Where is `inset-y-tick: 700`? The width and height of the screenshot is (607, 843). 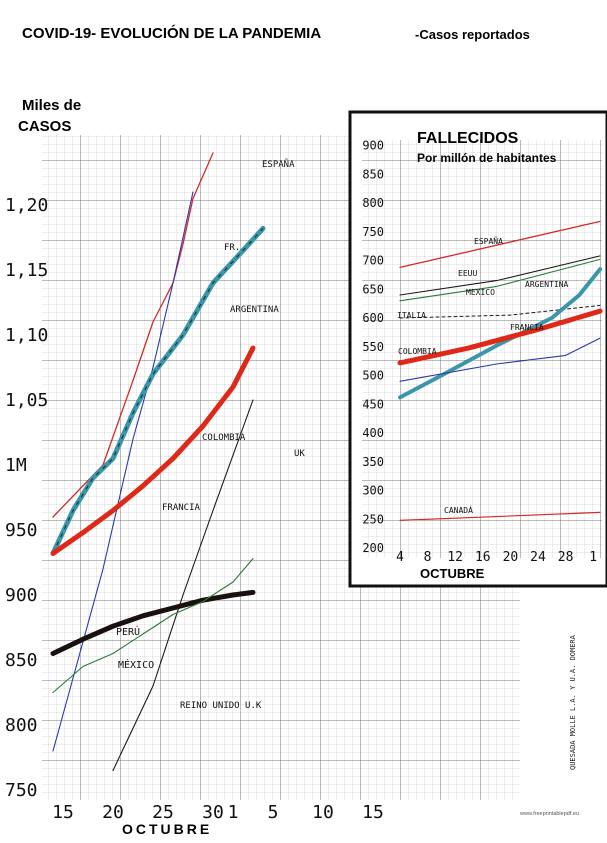 inset-y-tick: 700 is located at coordinates (373, 261).